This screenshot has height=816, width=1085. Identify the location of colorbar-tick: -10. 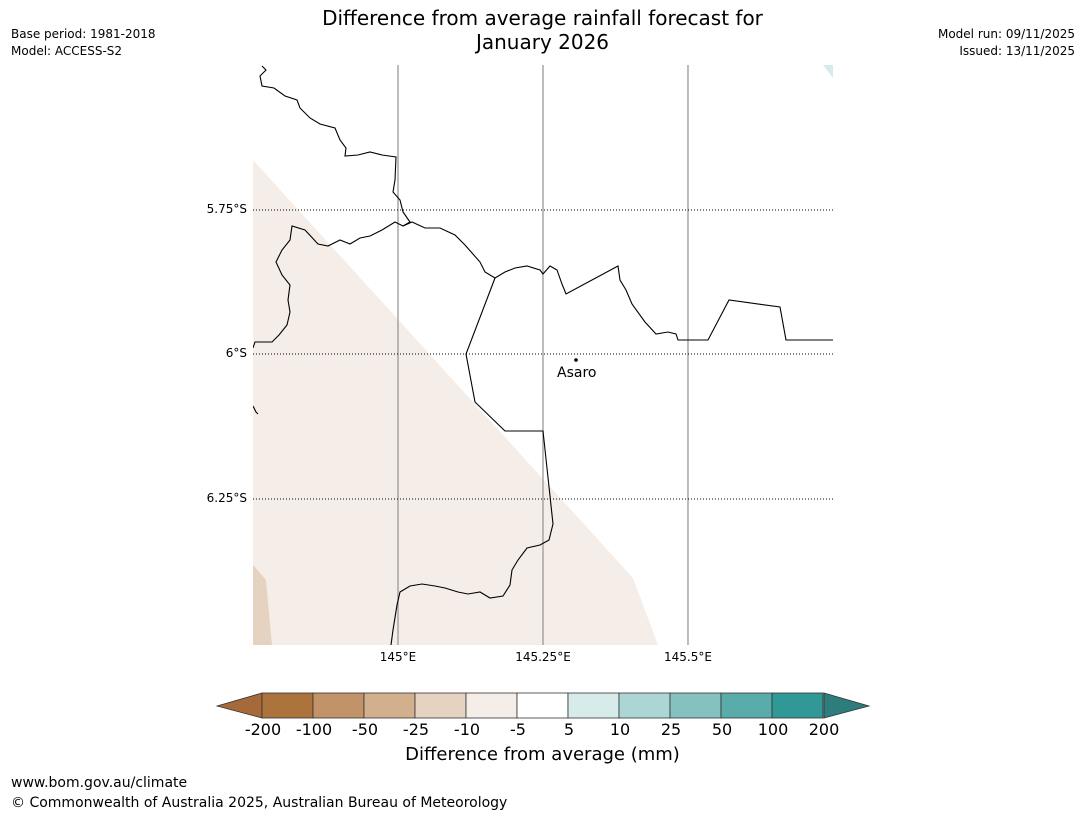
(467, 729).